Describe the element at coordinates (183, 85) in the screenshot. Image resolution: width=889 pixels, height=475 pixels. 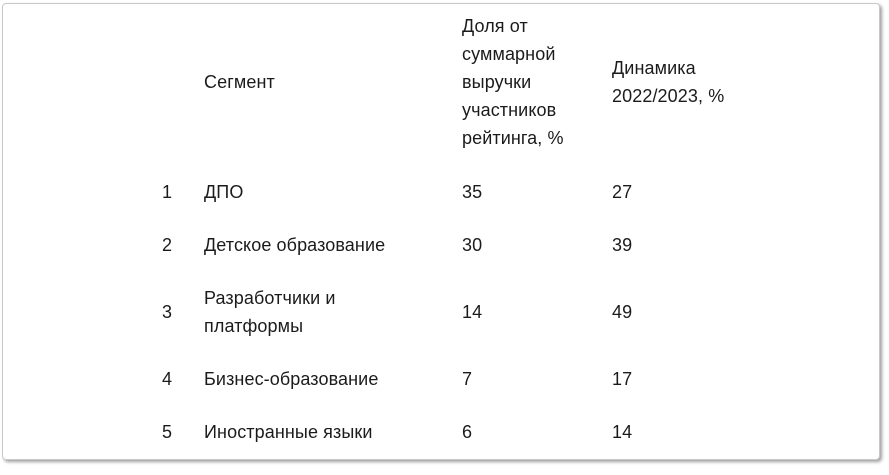
I see `col-header-rank` at that location.